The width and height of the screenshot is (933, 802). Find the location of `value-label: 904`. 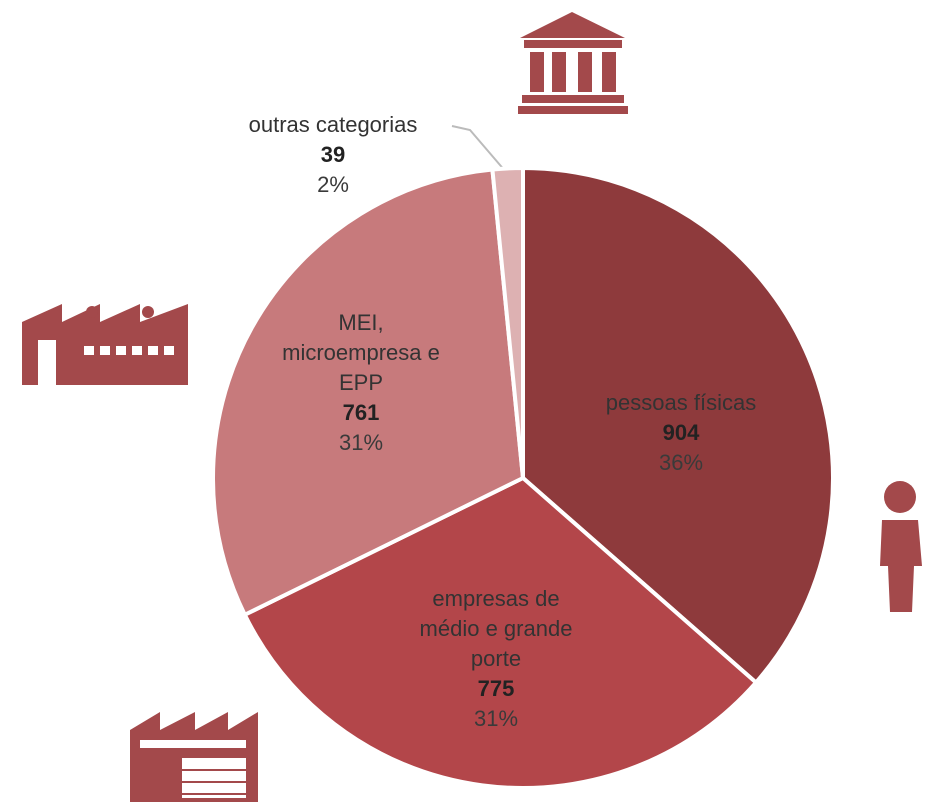

value-label: 904 is located at coordinates (681, 432).